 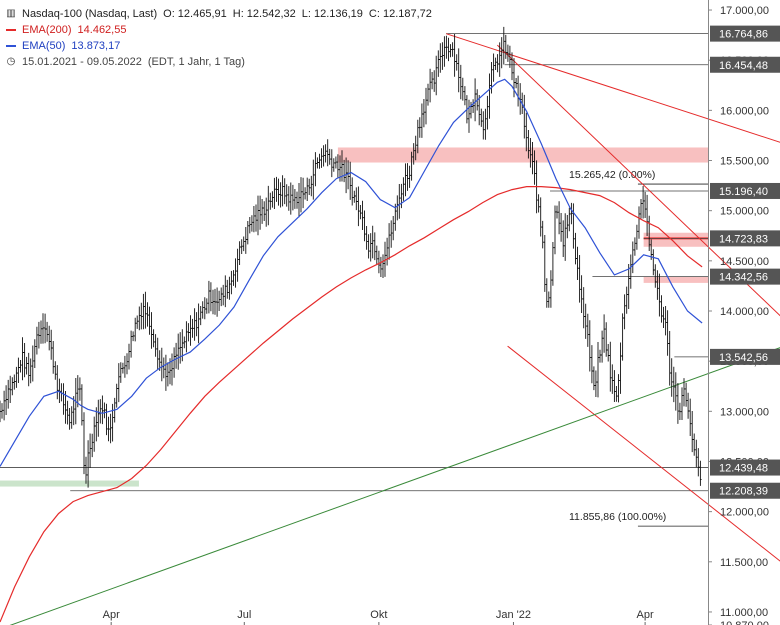 I want to click on x-tick-label-2: Okt, so click(x=378, y=615).